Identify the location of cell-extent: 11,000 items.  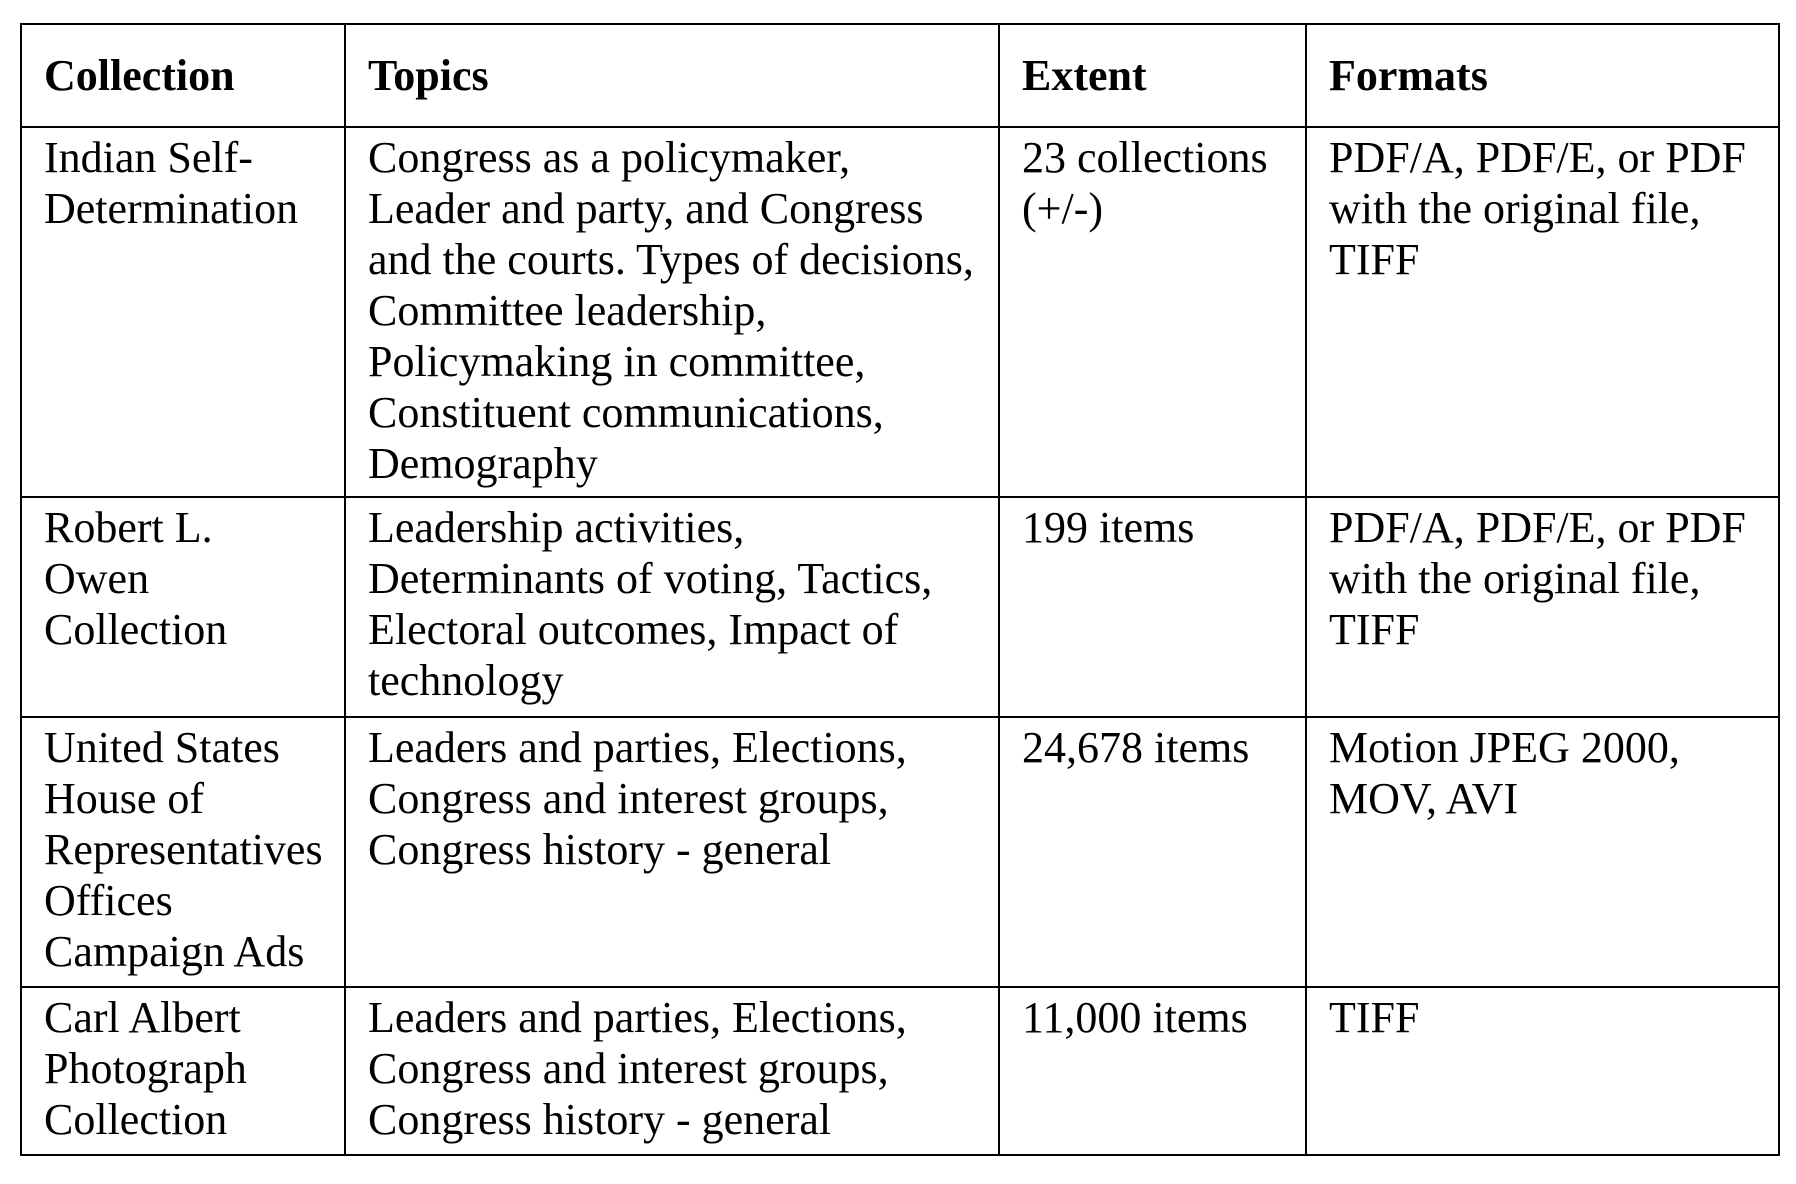
(1152, 1071).